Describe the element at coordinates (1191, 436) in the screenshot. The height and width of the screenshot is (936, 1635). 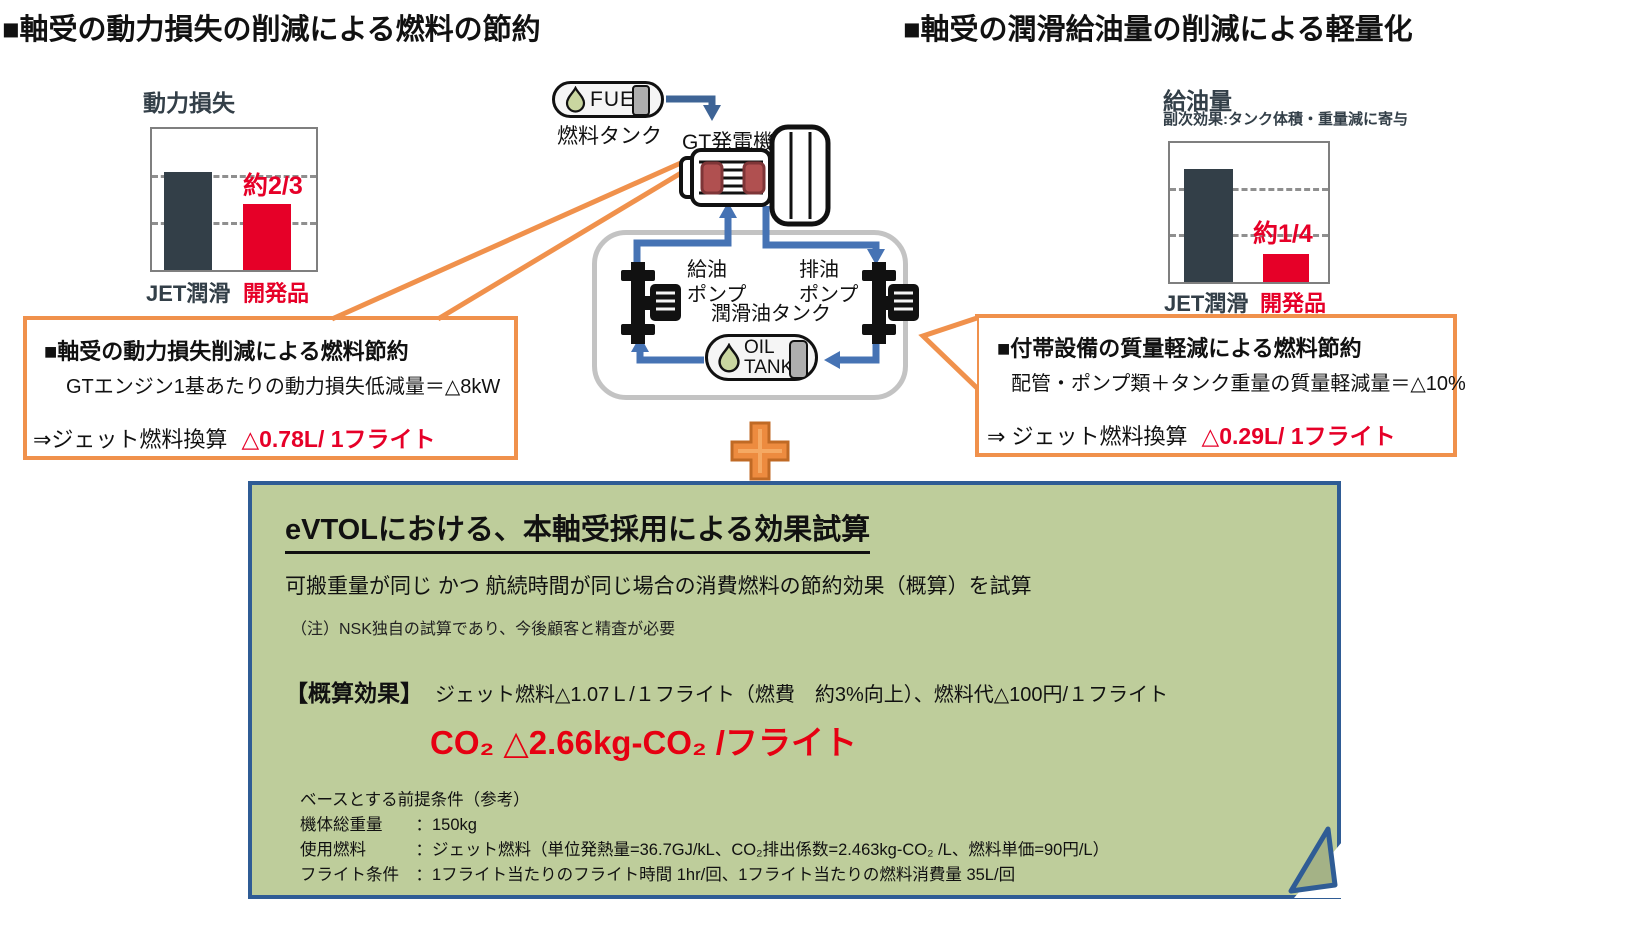
I see `callout-right-result: ⇒ ジェット燃料換算 △0.29L/ 1フライト` at that location.